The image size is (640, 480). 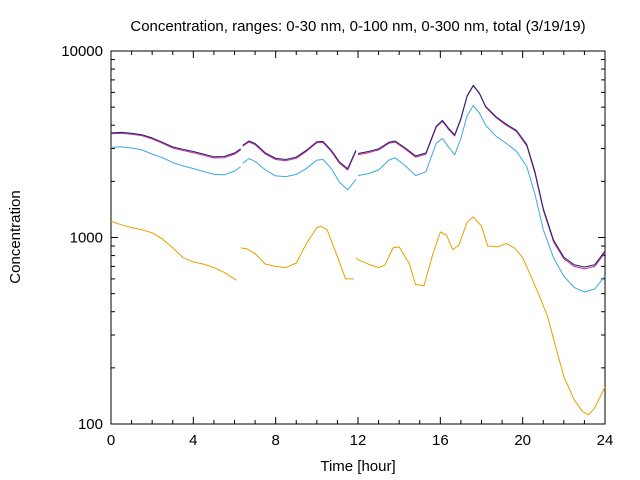 What do you see at coordinates (605, 440) in the screenshot?
I see `x-tick-label: 24` at bounding box center [605, 440].